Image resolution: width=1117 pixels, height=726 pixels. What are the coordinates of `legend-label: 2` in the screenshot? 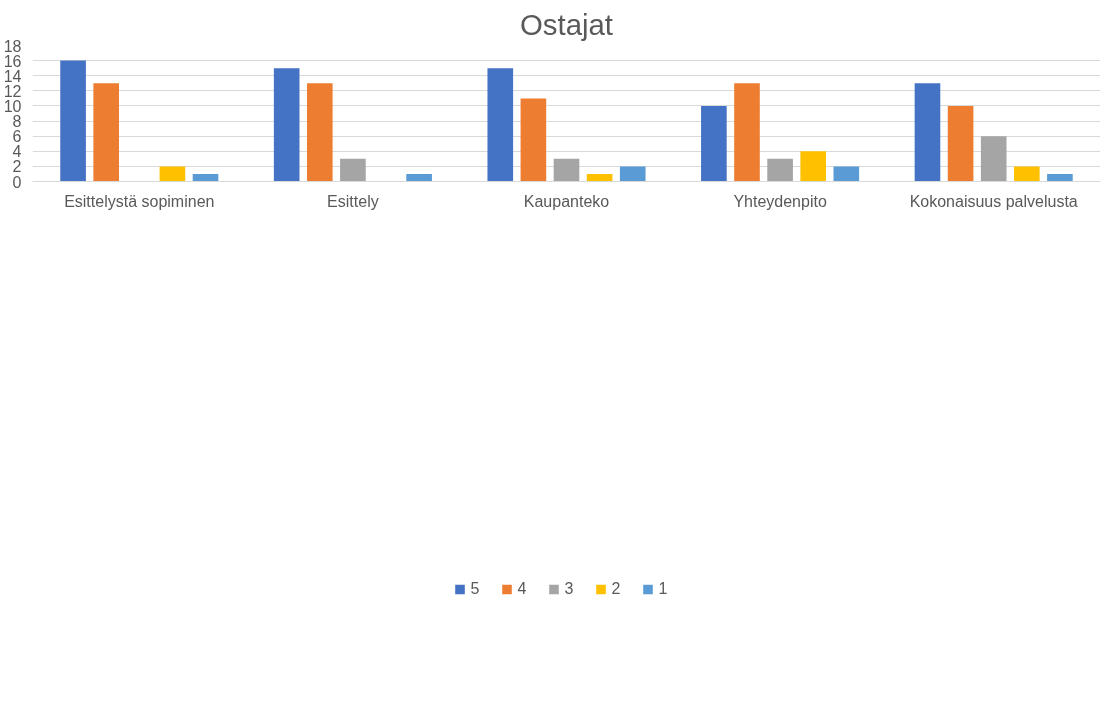 It's located at (616, 588).